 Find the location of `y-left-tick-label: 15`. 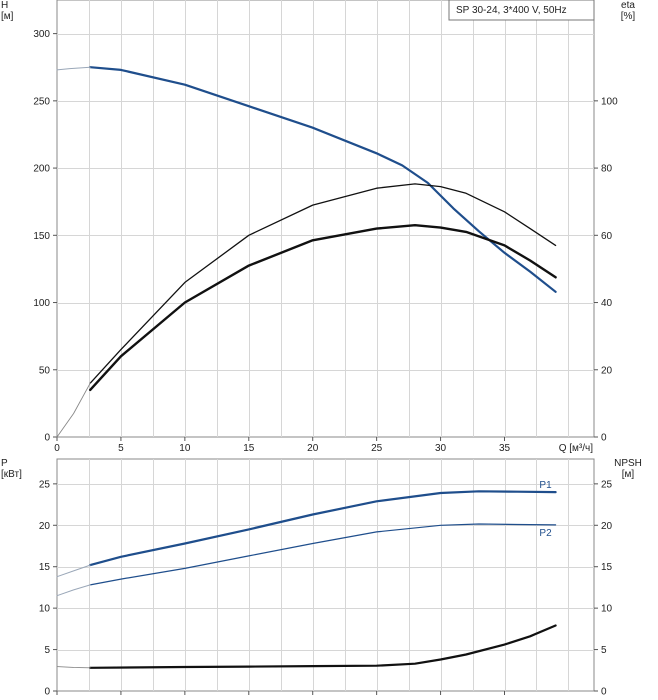

y-left-tick-label: 15 is located at coordinates (45, 567).